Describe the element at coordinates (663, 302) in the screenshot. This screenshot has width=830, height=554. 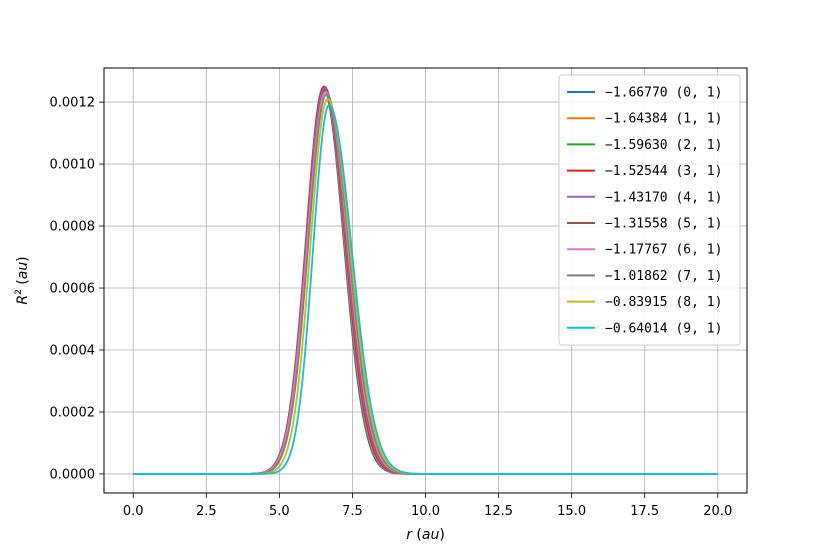
I see `legend-entry: −0.83915 (8, 1)` at that location.